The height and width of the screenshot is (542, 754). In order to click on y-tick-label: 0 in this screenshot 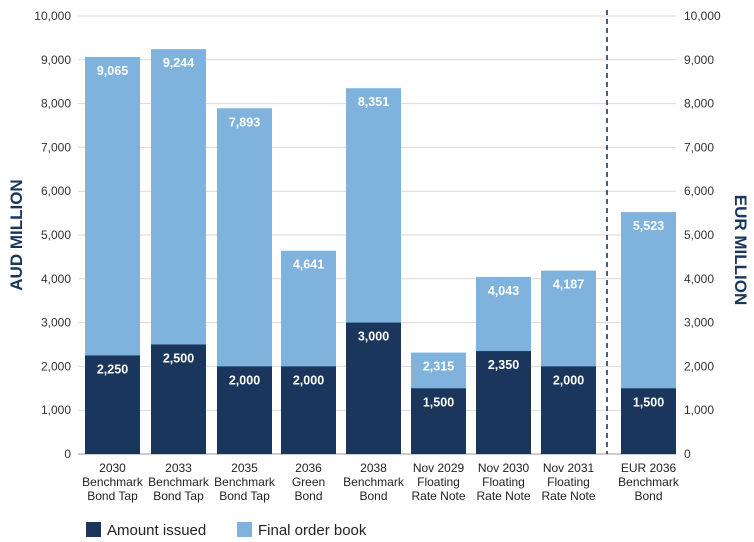, I will do `click(67, 454)`.